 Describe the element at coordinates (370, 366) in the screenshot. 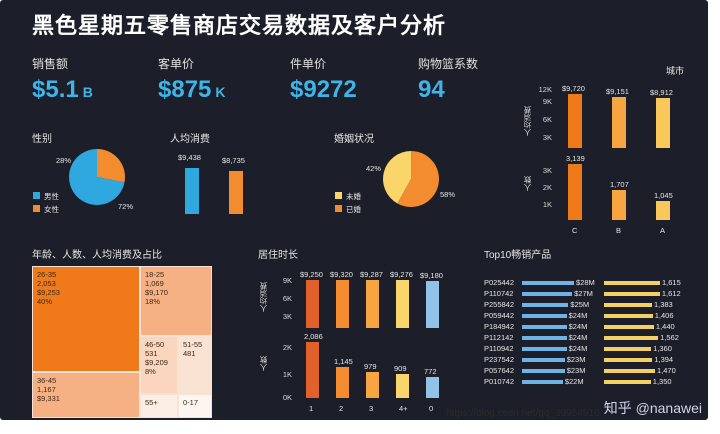

I see `residence-count-label: 979` at that location.